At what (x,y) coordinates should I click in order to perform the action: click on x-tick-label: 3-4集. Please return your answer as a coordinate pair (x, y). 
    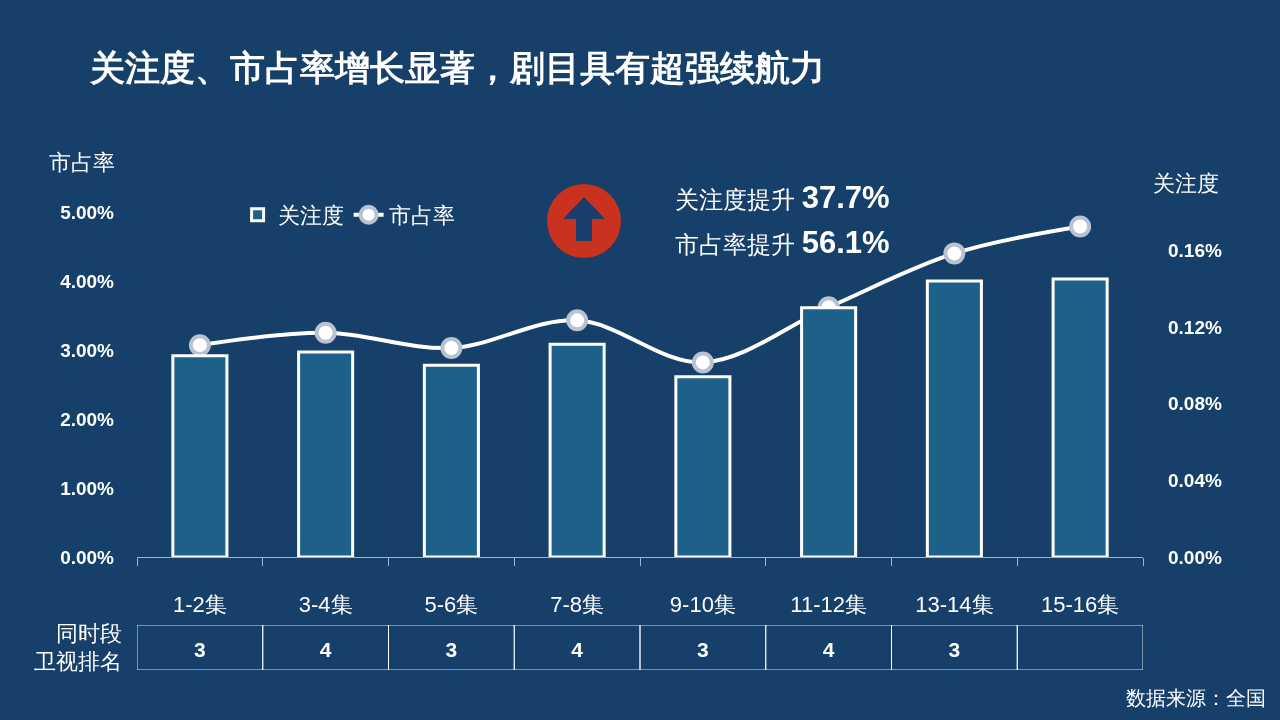
    Looking at the image, I should click on (325, 605).